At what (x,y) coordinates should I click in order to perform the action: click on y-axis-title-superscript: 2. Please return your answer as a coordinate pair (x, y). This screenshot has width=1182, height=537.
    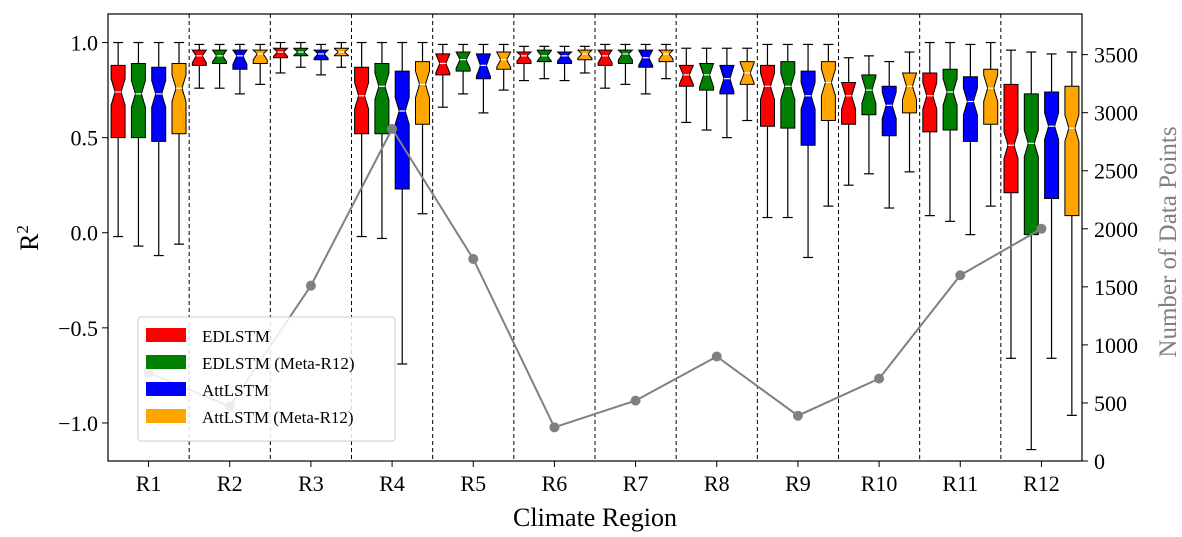
    Looking at the image, I should click on (22, 229).